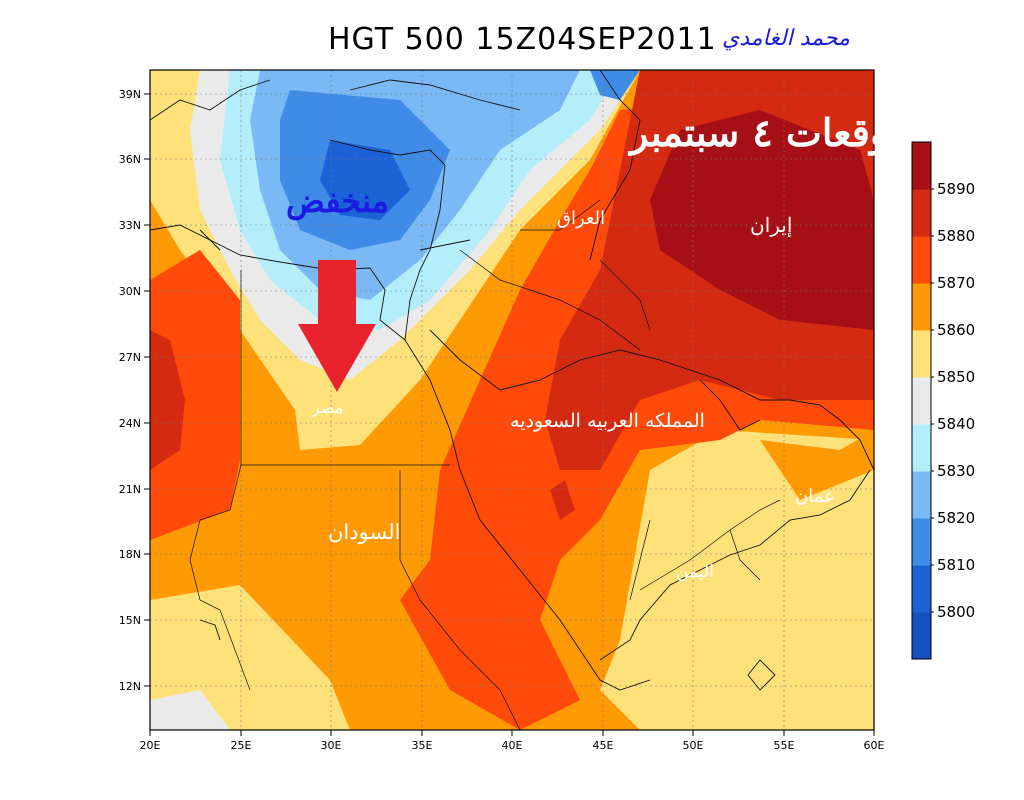  I want to click on lat-tick-label: 33N, so click(130, 225).